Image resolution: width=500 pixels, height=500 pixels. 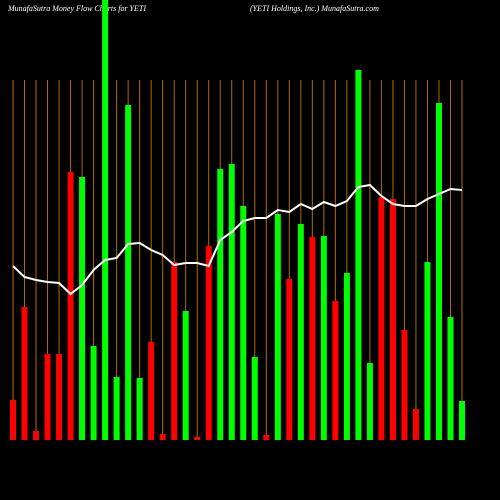 I want to click on chart-subtitle: (YETI Holdings, Inc.) MunafaSutra.com, so click(x=314, y=8).